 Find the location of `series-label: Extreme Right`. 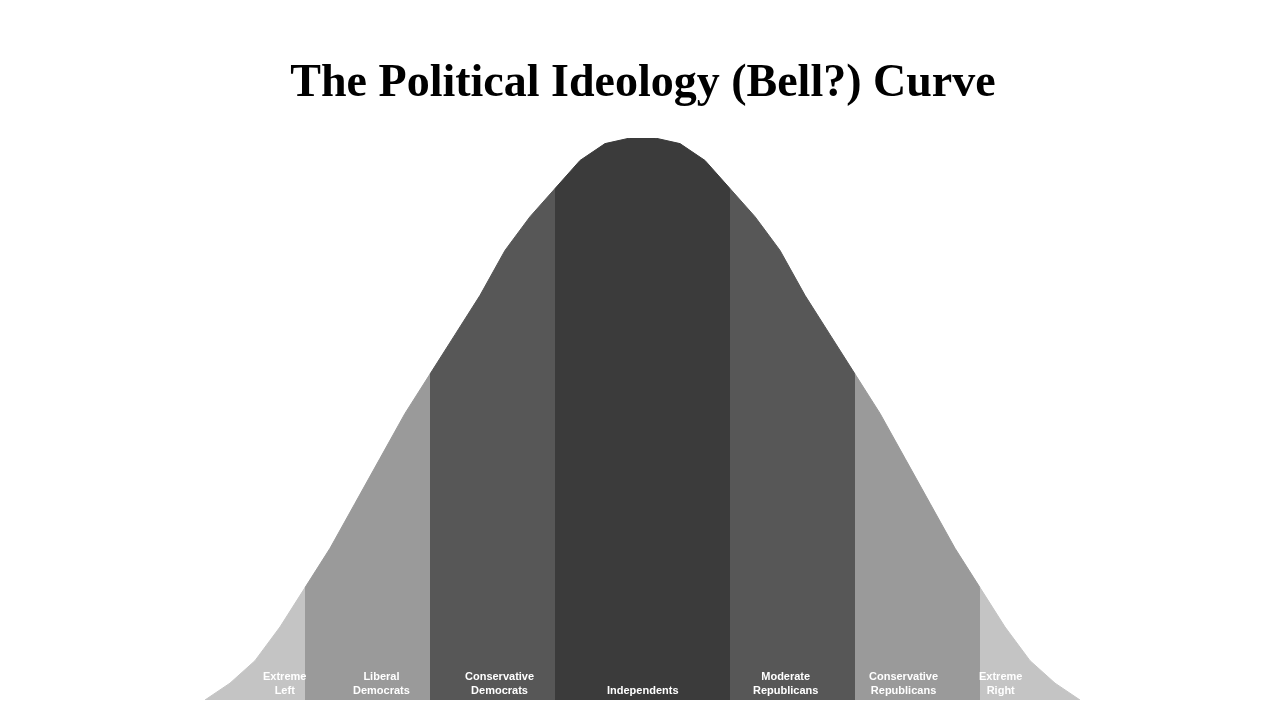

series-label: Extreme Right is located at coordinates (1001, 683).